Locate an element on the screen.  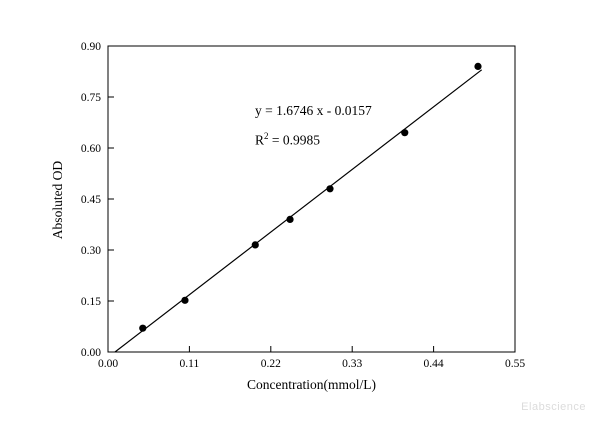
watermark: Elabscience is located at coordinates (553, 407).